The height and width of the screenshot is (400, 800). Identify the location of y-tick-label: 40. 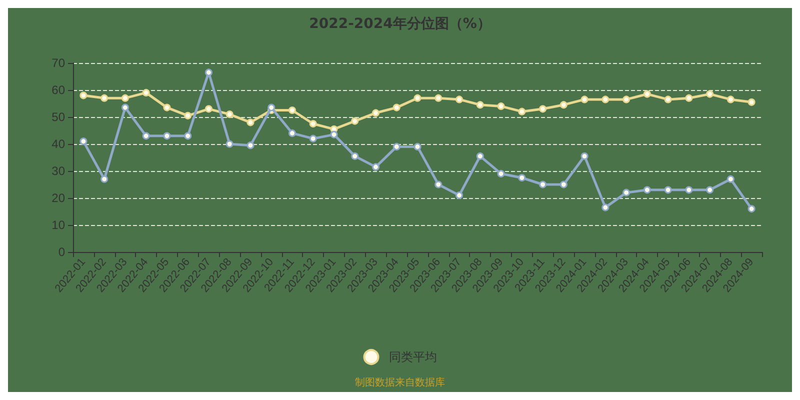
(59, 144).